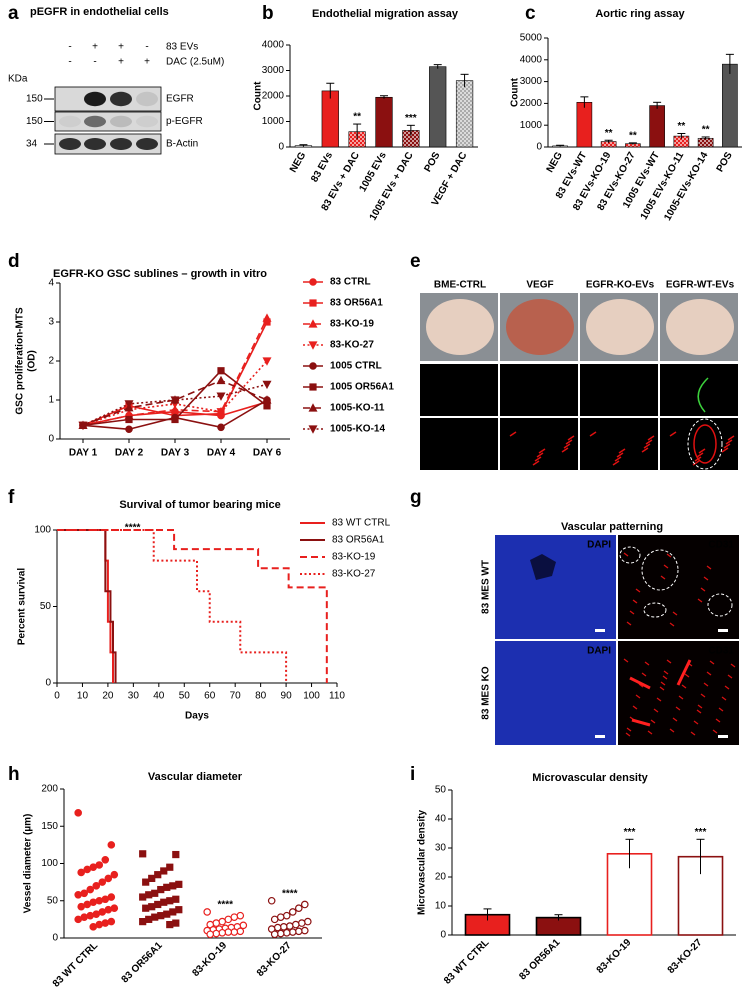 This screenshot has width=746, height=1000. What do you see at coordinates (83, 696) in the screenshot?
I see `x-tick-label: 10` at bounding box center [83, 696].